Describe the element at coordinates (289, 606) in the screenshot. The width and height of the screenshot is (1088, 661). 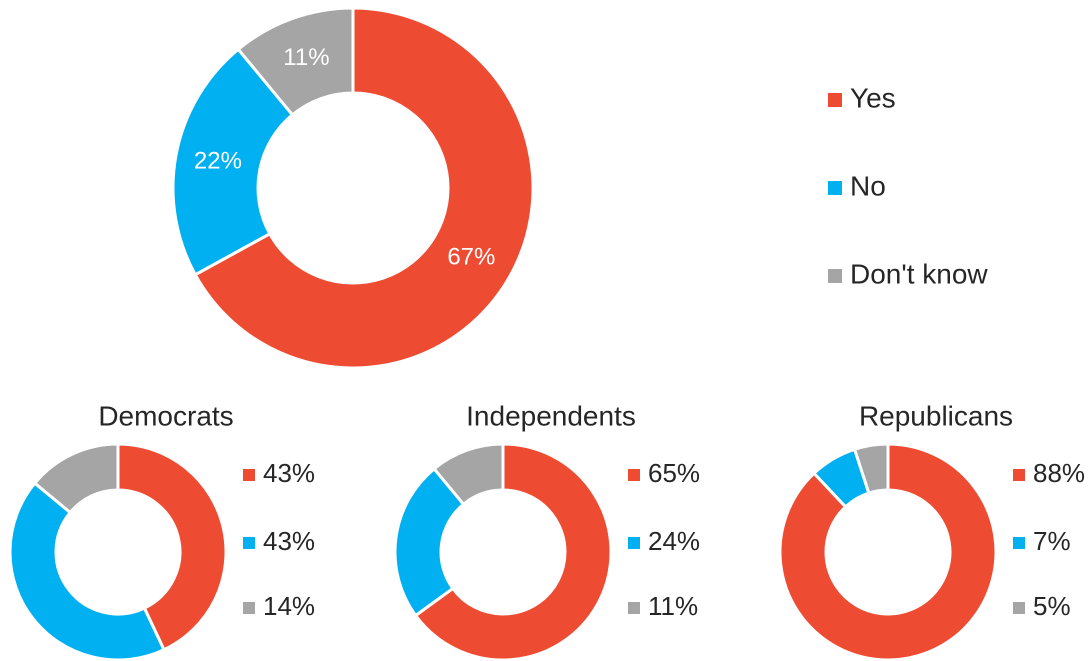
I see `legend-label: 14%` at that location.